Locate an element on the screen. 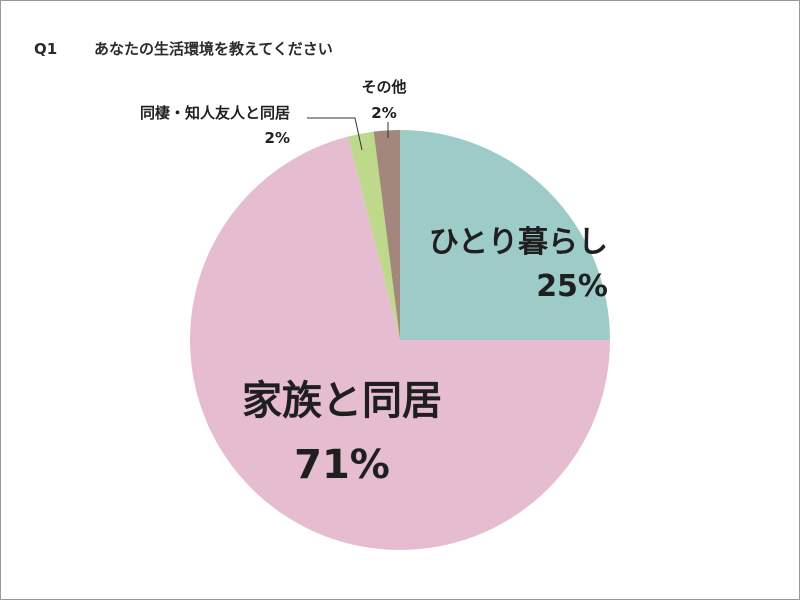 The image size is (800, 600). leader-lines is located at coordinates (348, 134).